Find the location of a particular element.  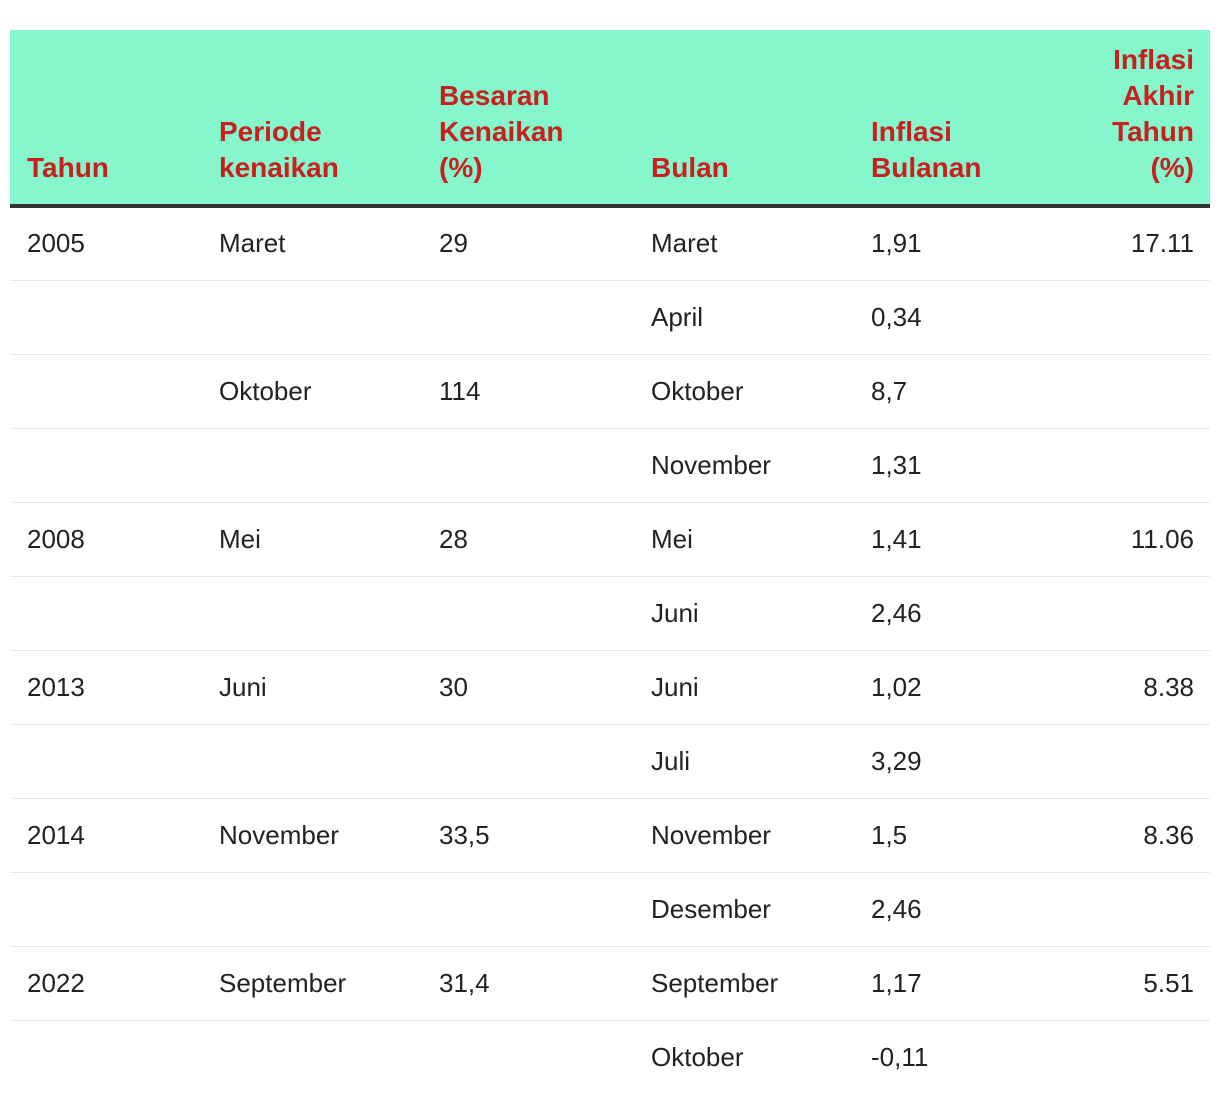

header-bulan: Bulan is located at coordinates (744, 119).